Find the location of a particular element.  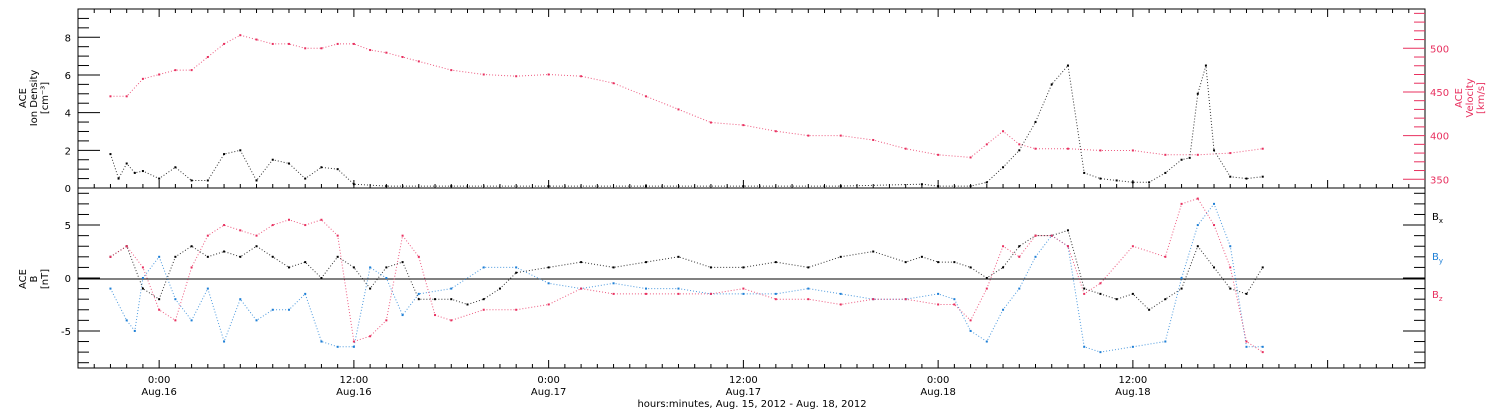

x-tick-time: 0:00 is located at coordinates (159, 380).